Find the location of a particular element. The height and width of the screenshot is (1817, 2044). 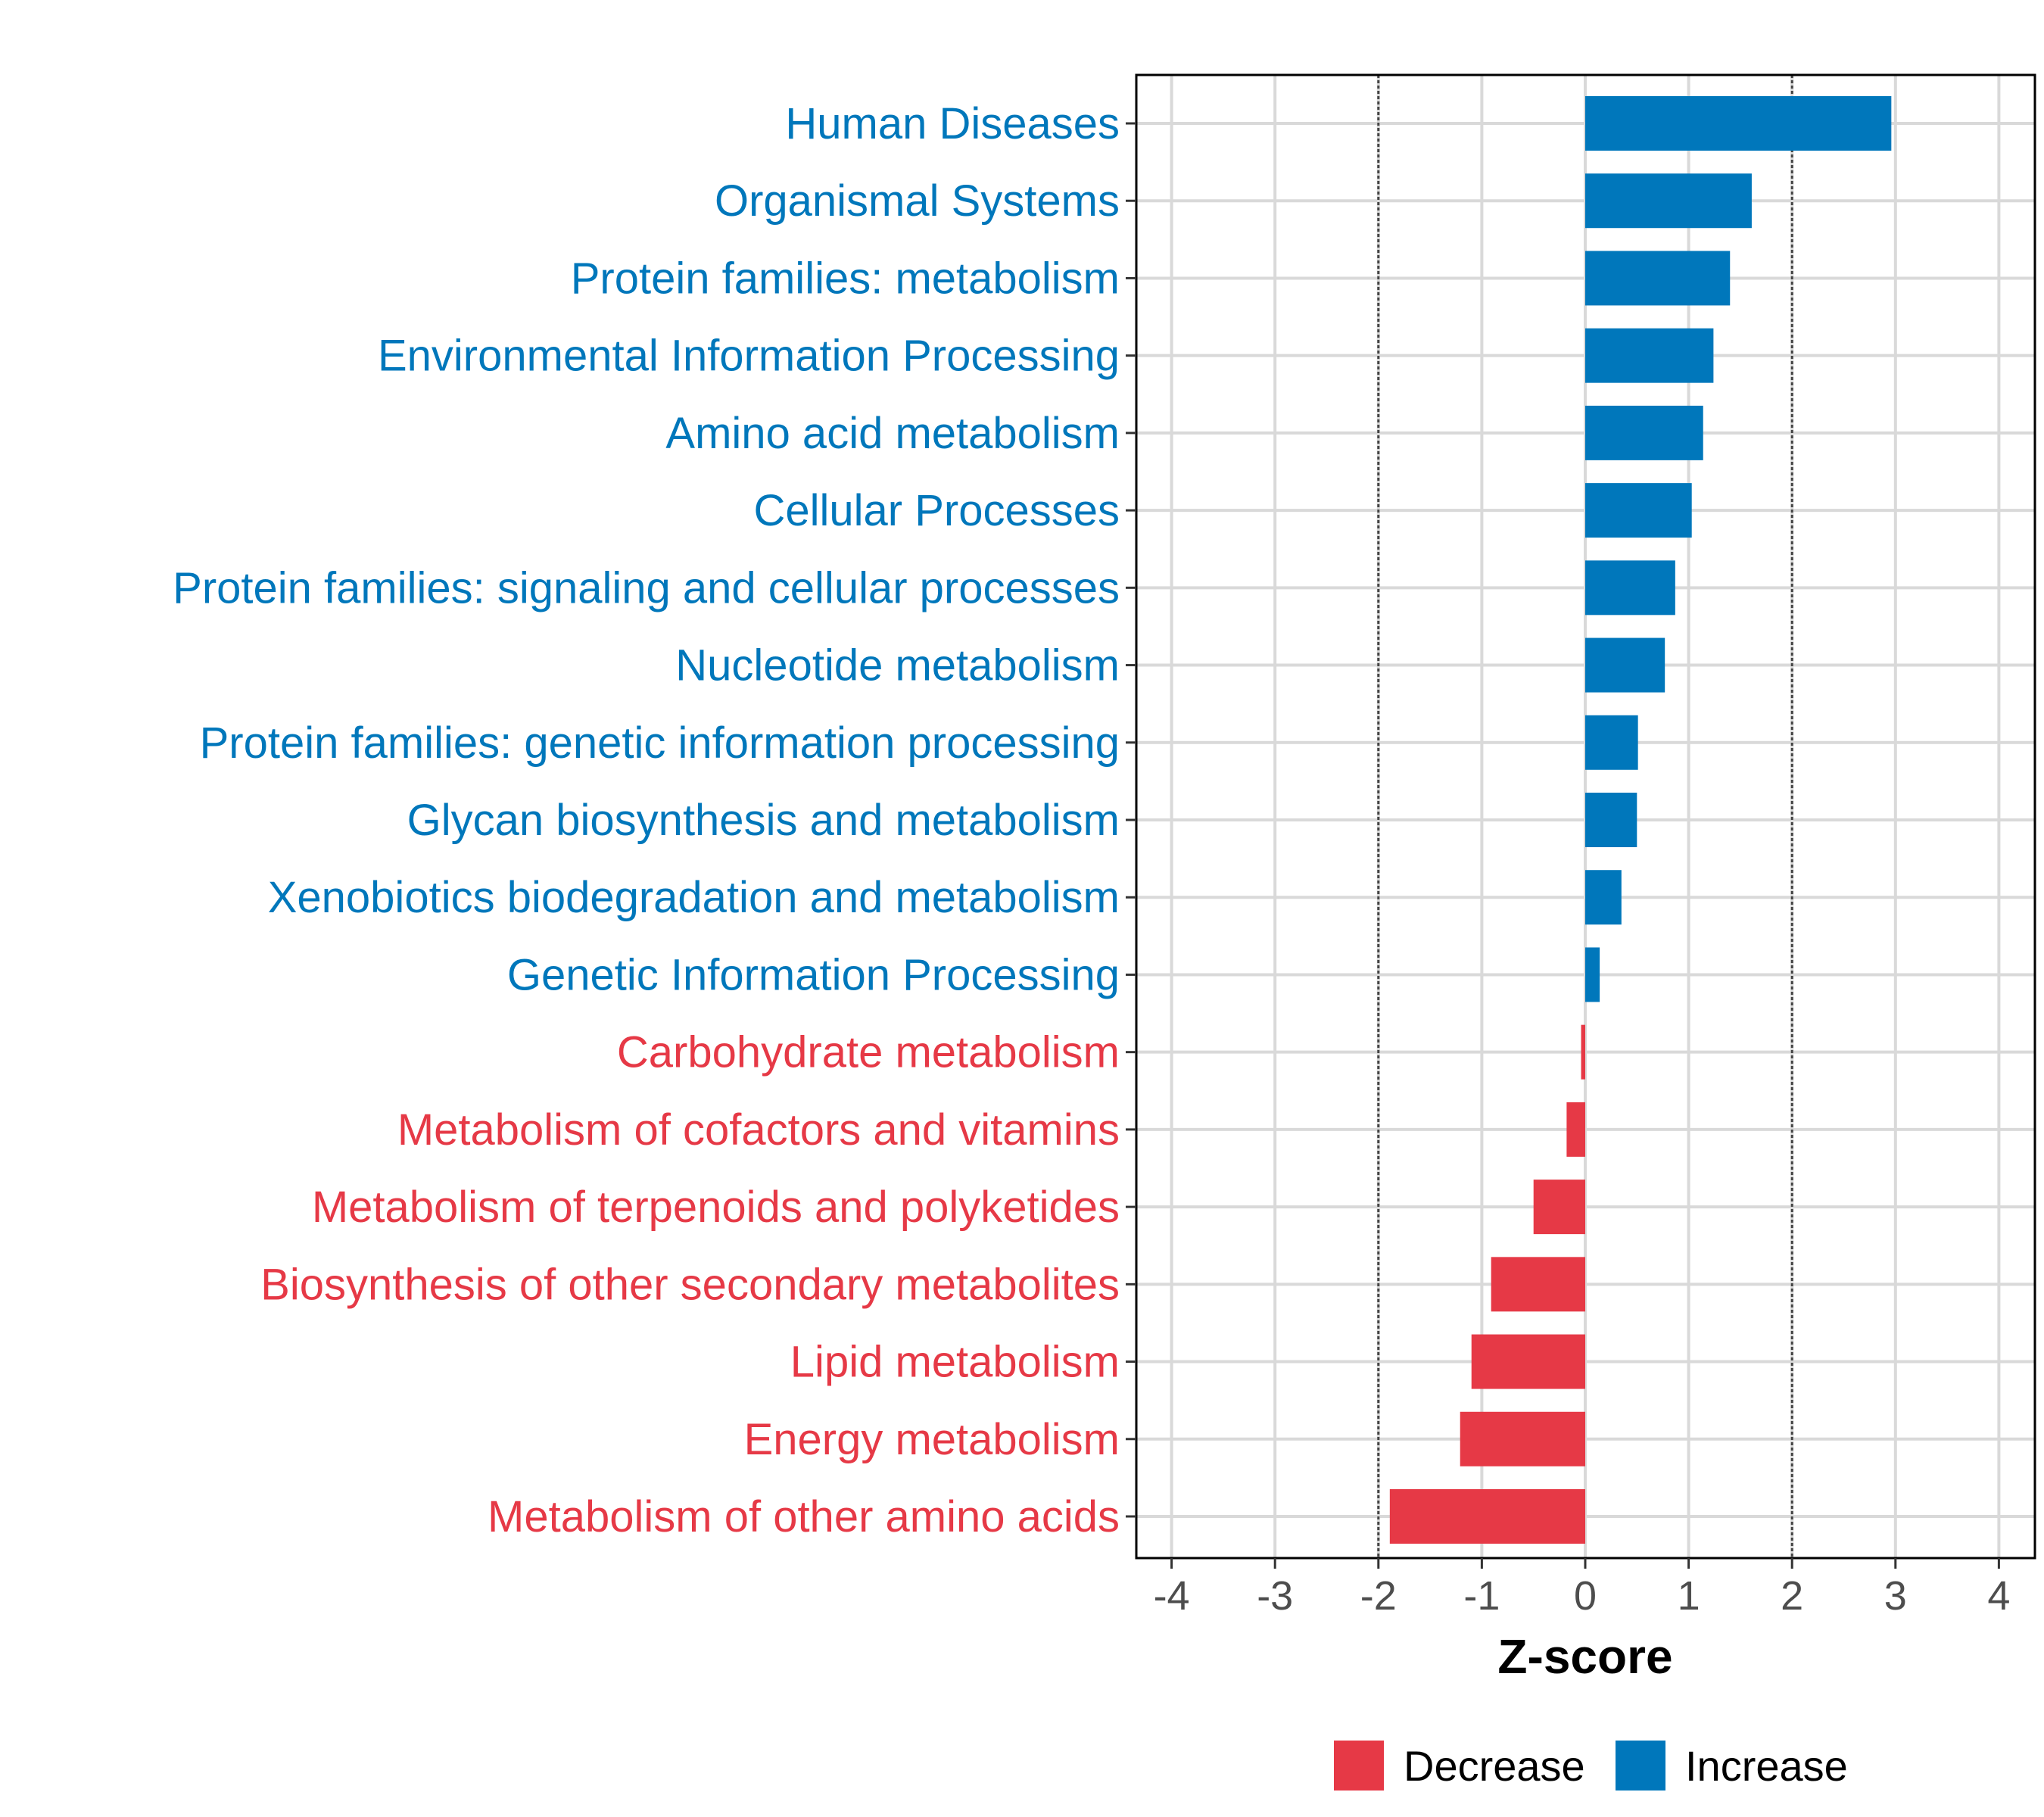

x-tick-label: 1 is located at coordinates (1689, 1596).